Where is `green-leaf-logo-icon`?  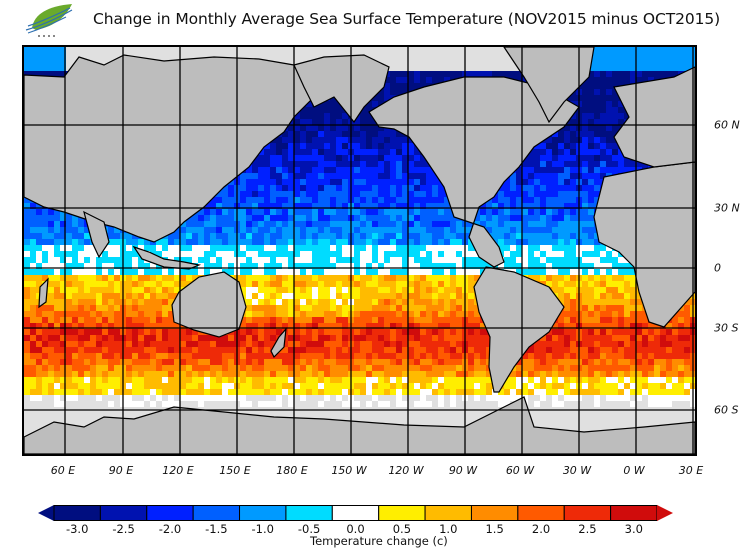 green-leaf-logo-icon is located at coordinates (48, 22).